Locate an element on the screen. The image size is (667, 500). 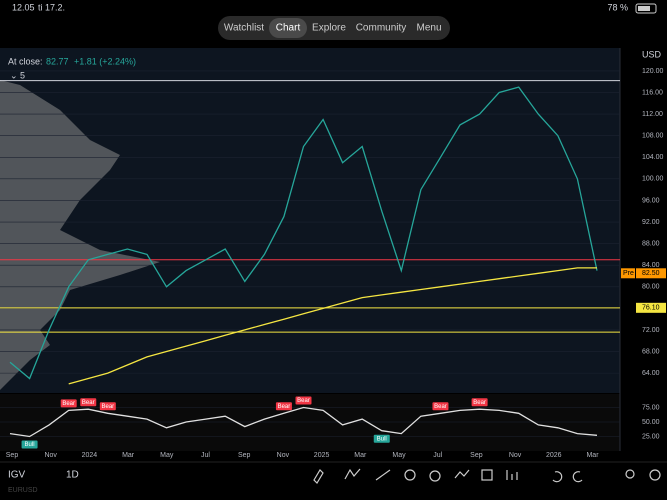
y-tick-label: 104.00 is located at coordinates (653, 157).